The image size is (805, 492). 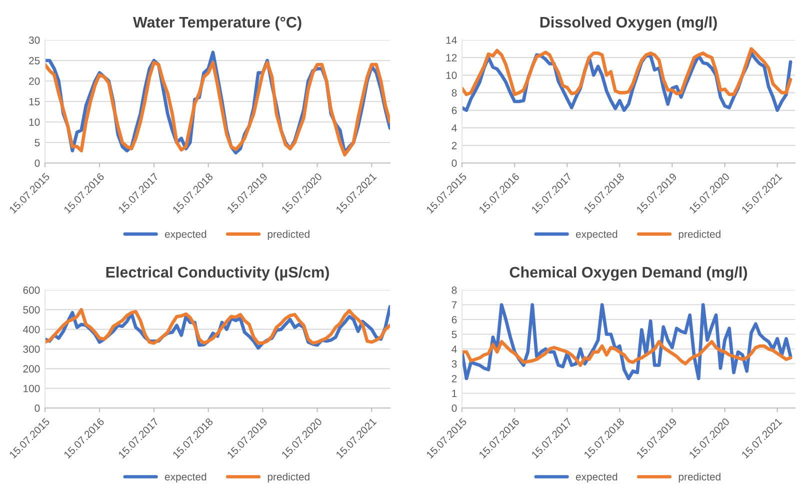 I want to click on y-tick-label: 500, so click(x=31, y=310).